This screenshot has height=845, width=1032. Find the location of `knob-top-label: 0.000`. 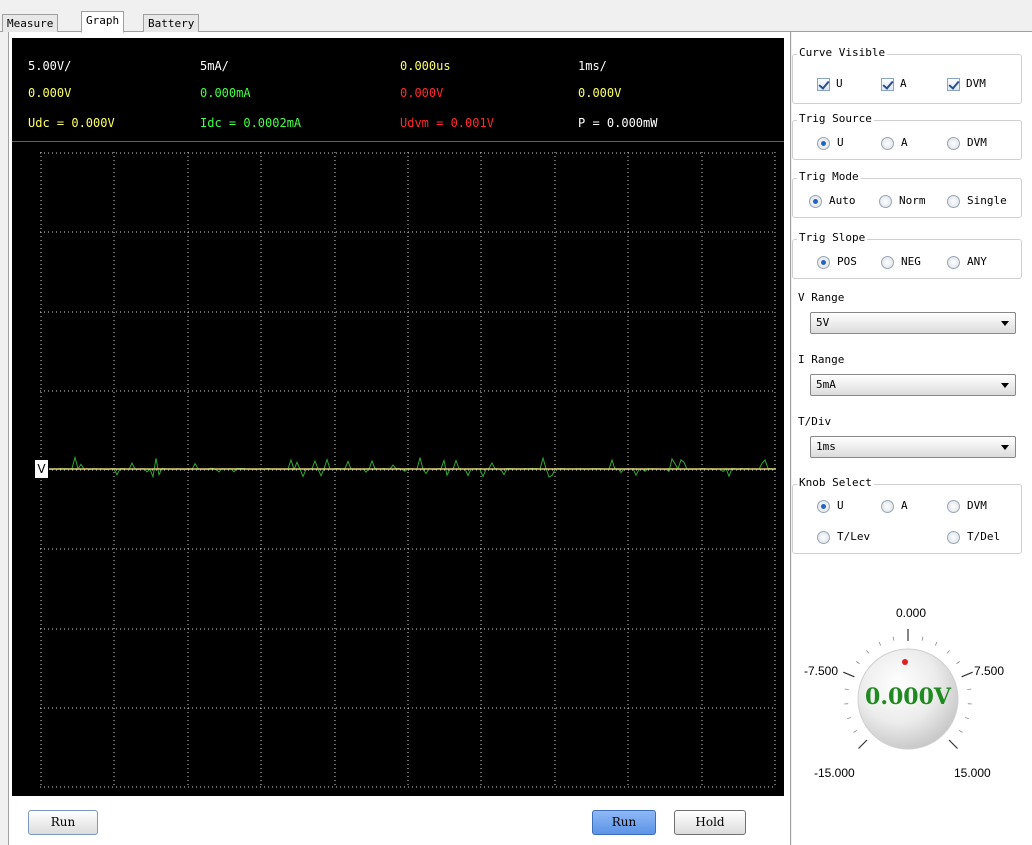

knob-top-label: 0.000 is located at coordinates (911, 613).